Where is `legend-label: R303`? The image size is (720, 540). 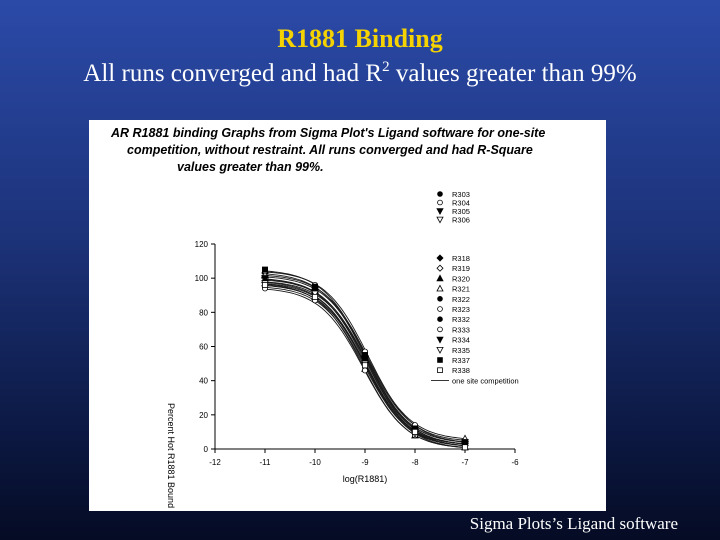
legend-label: R303 is located at coordinates (461, 194).